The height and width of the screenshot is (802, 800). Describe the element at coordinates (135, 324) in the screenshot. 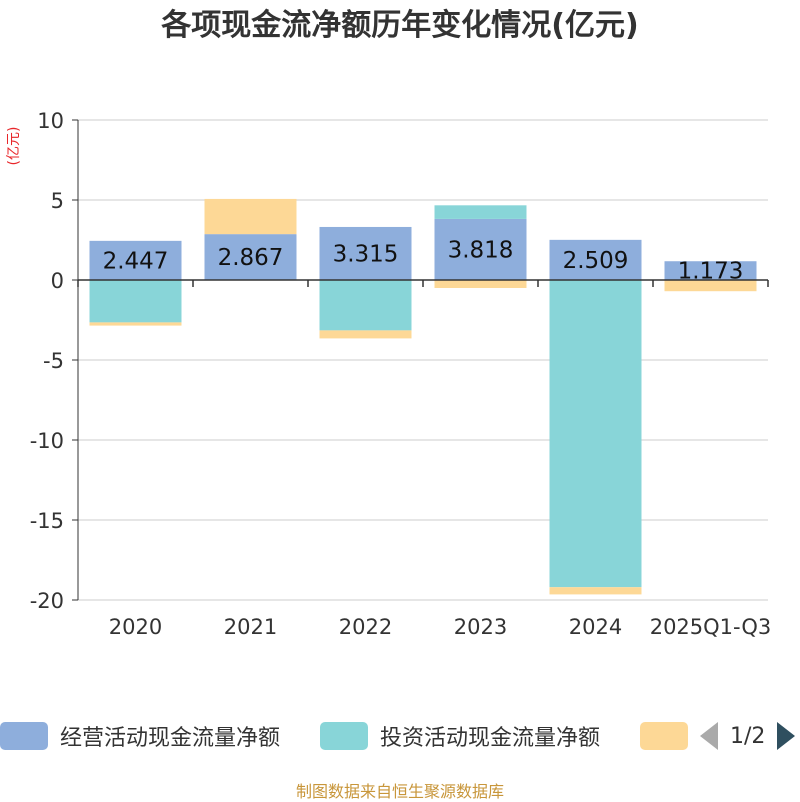

I see `bar-series2-2020` at that location.